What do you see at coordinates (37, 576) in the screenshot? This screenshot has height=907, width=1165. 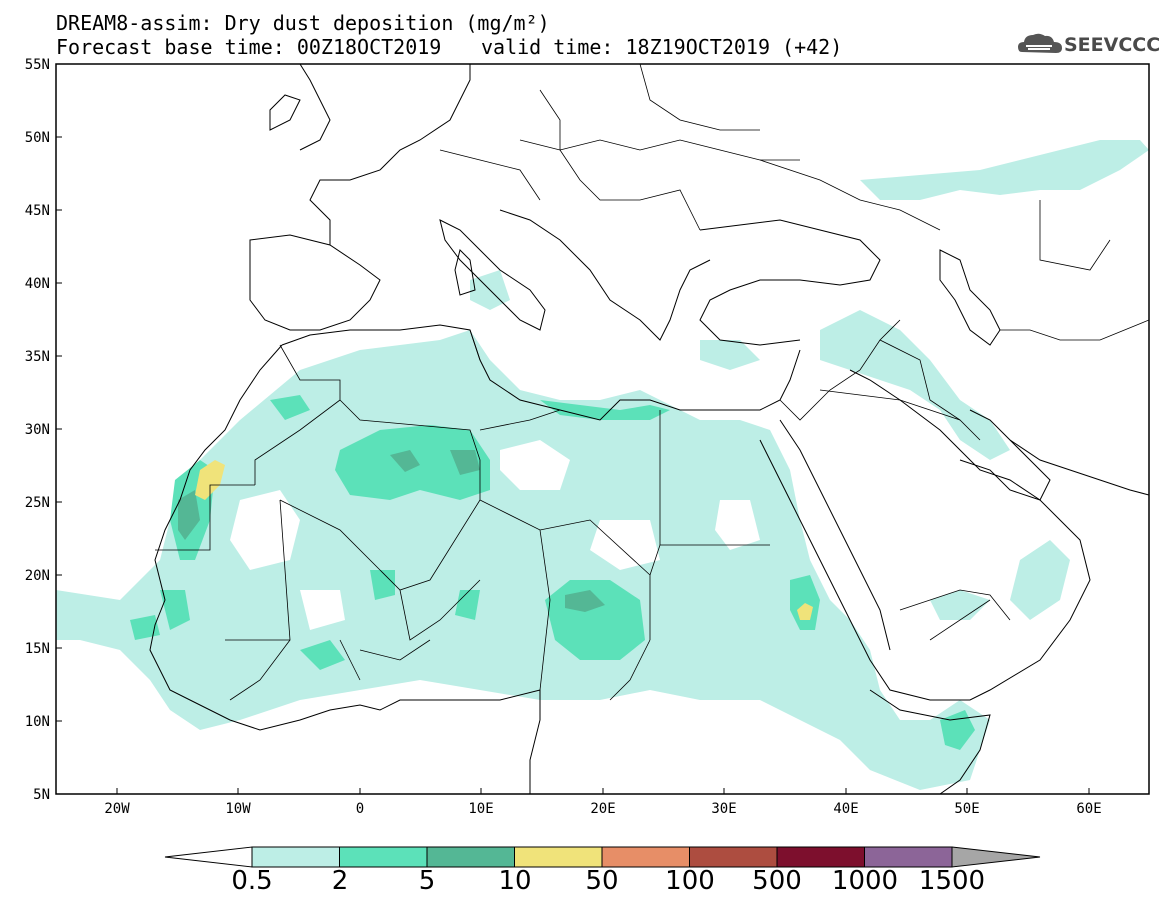 I see `lat-label: 20N` at bounding box center [37, 576].